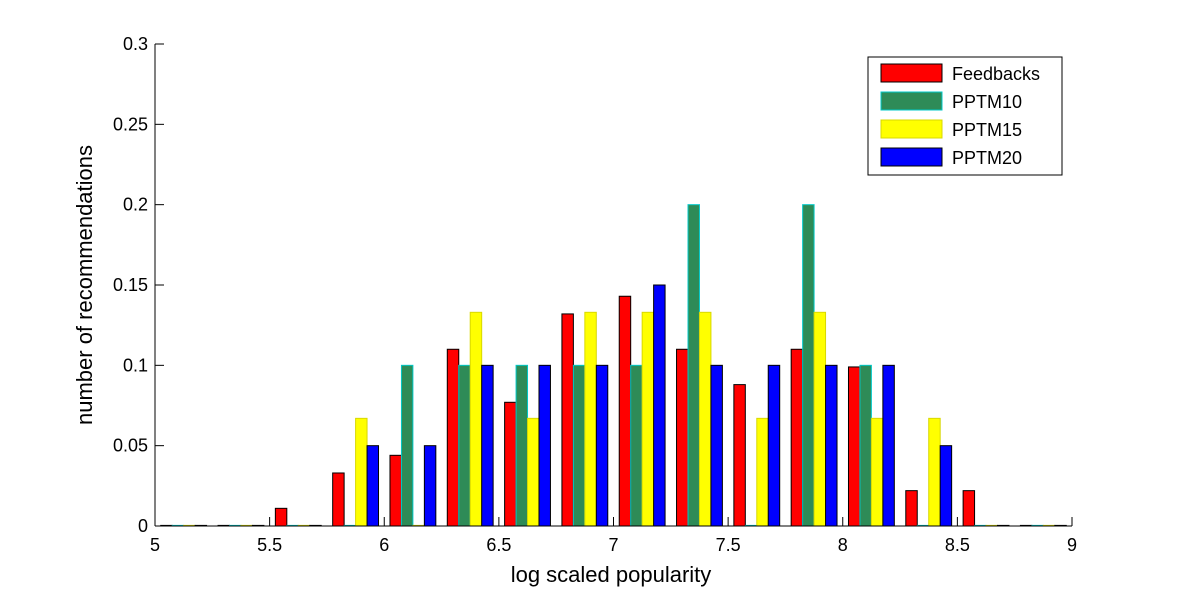 The height and width of the screenshot is (591, 1183). What do you see at coordinates (155, 545) in the screenshot?
I see `x-tick-label: 5` at bounding box center [155, 545].